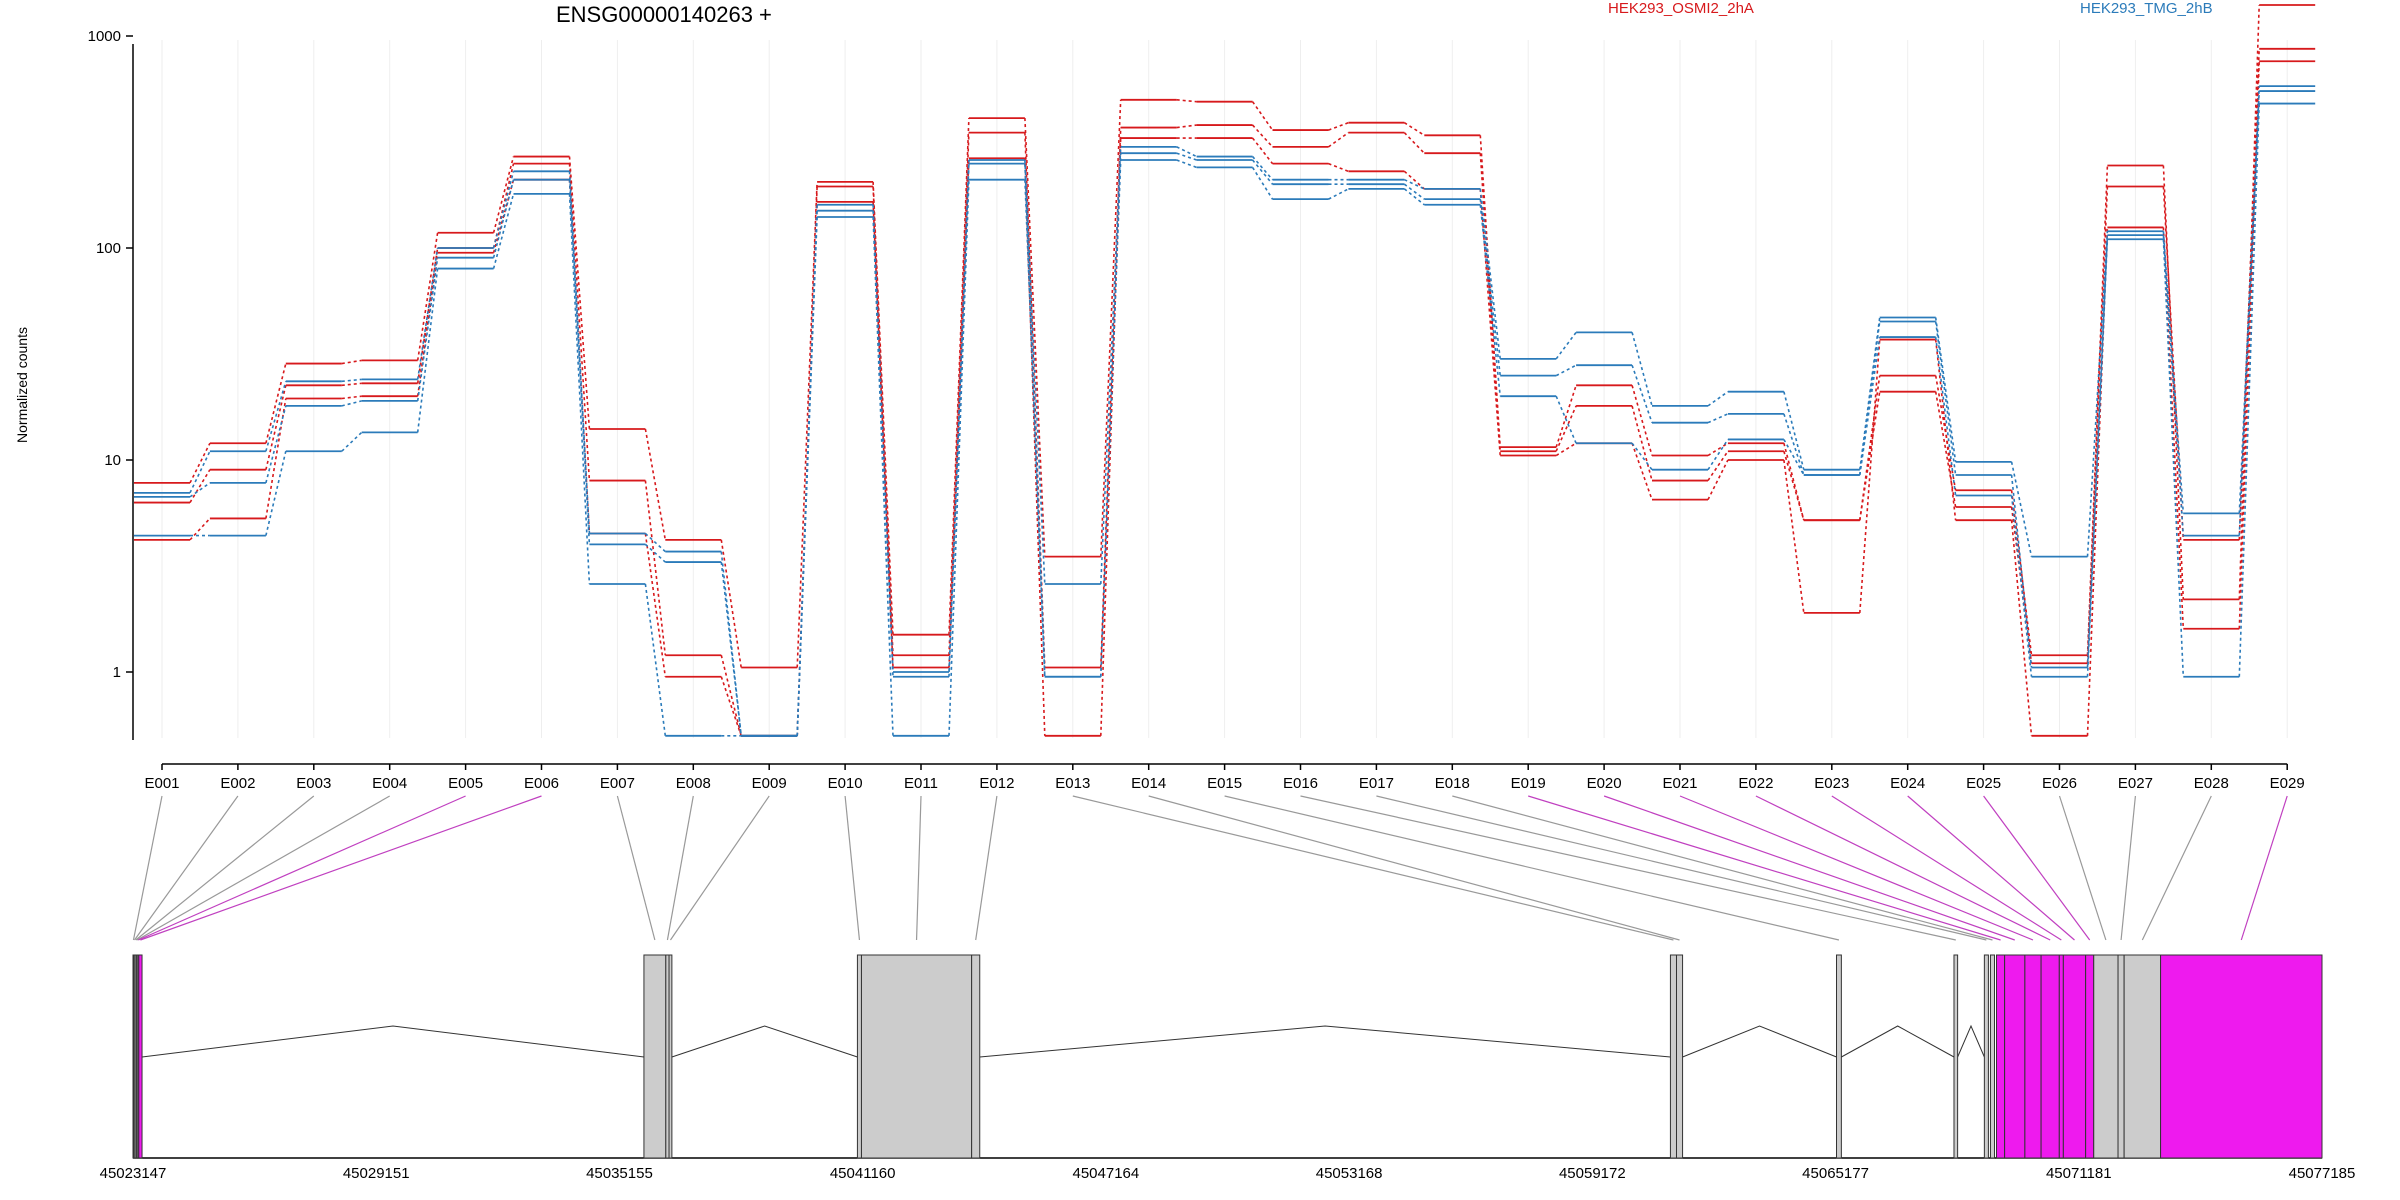 The image size is (2400, 1200). What do you see at coordinates (1681, 8) in the screenshot?
I see `legend-label-osmi2: HEK293_OSMI2_2hA` at bounding box center [1681, 8].